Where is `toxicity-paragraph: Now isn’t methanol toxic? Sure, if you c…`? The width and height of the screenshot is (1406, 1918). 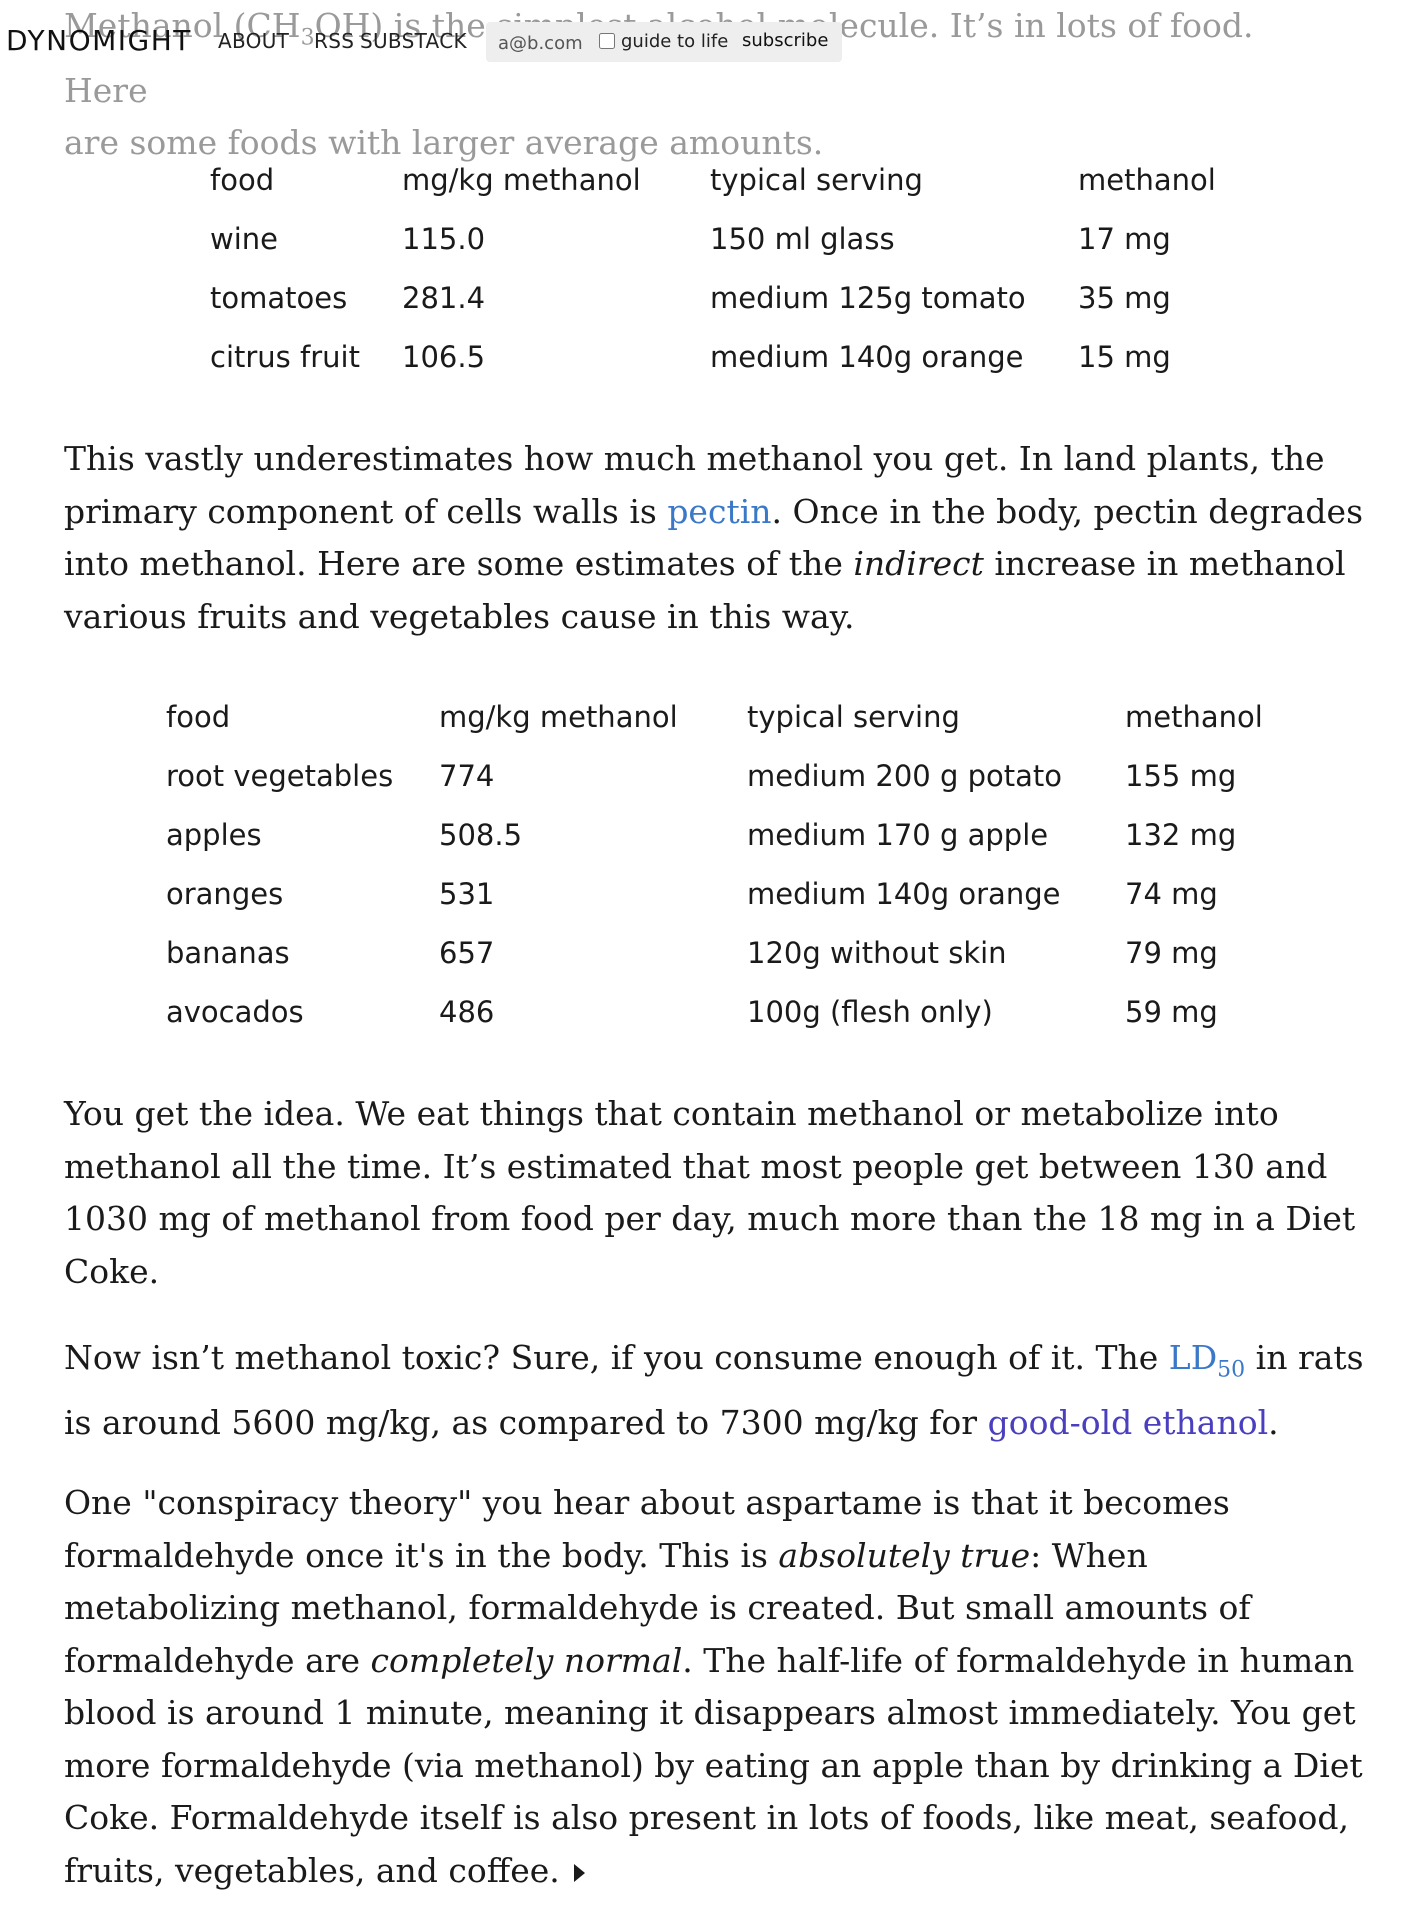 toxicity-paragraph: Now isn’t methanol toxic? Sure, if you c… is located at coordinates (714, 1391).